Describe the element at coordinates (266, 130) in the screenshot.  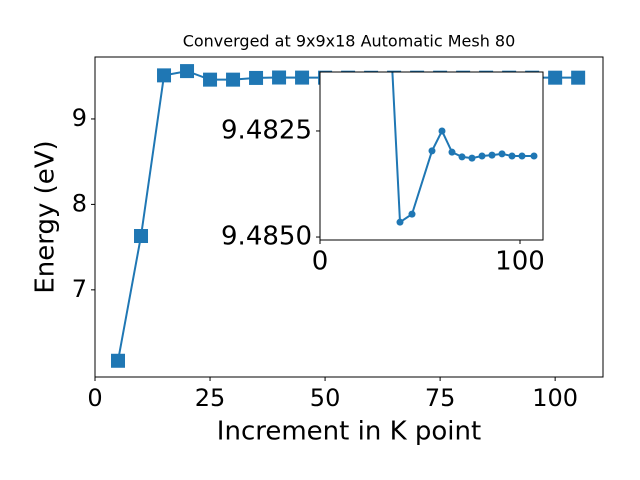
I see `y-tick-label: 9.4825` at that location.